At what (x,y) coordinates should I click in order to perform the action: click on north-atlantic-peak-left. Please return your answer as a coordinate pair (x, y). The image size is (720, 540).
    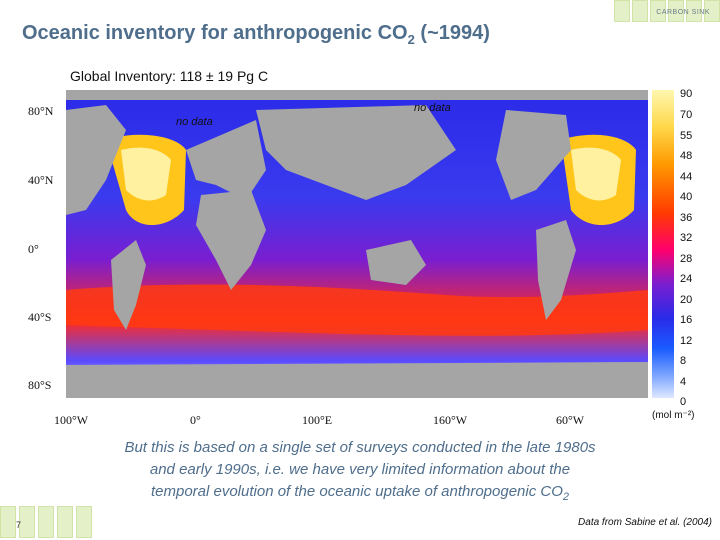
    Looking at the image, I should click on (146, 174).